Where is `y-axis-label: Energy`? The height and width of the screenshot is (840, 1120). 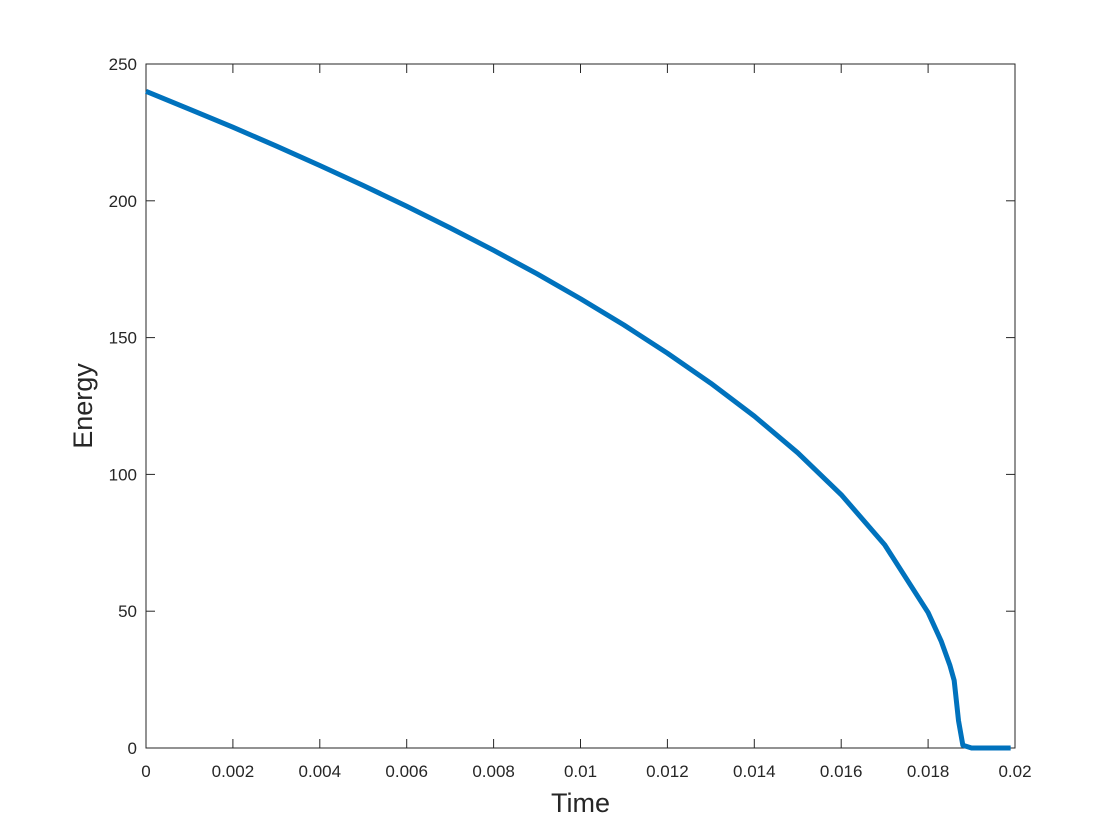
y-axis-label: Energy is located at coordinates (83, 406).